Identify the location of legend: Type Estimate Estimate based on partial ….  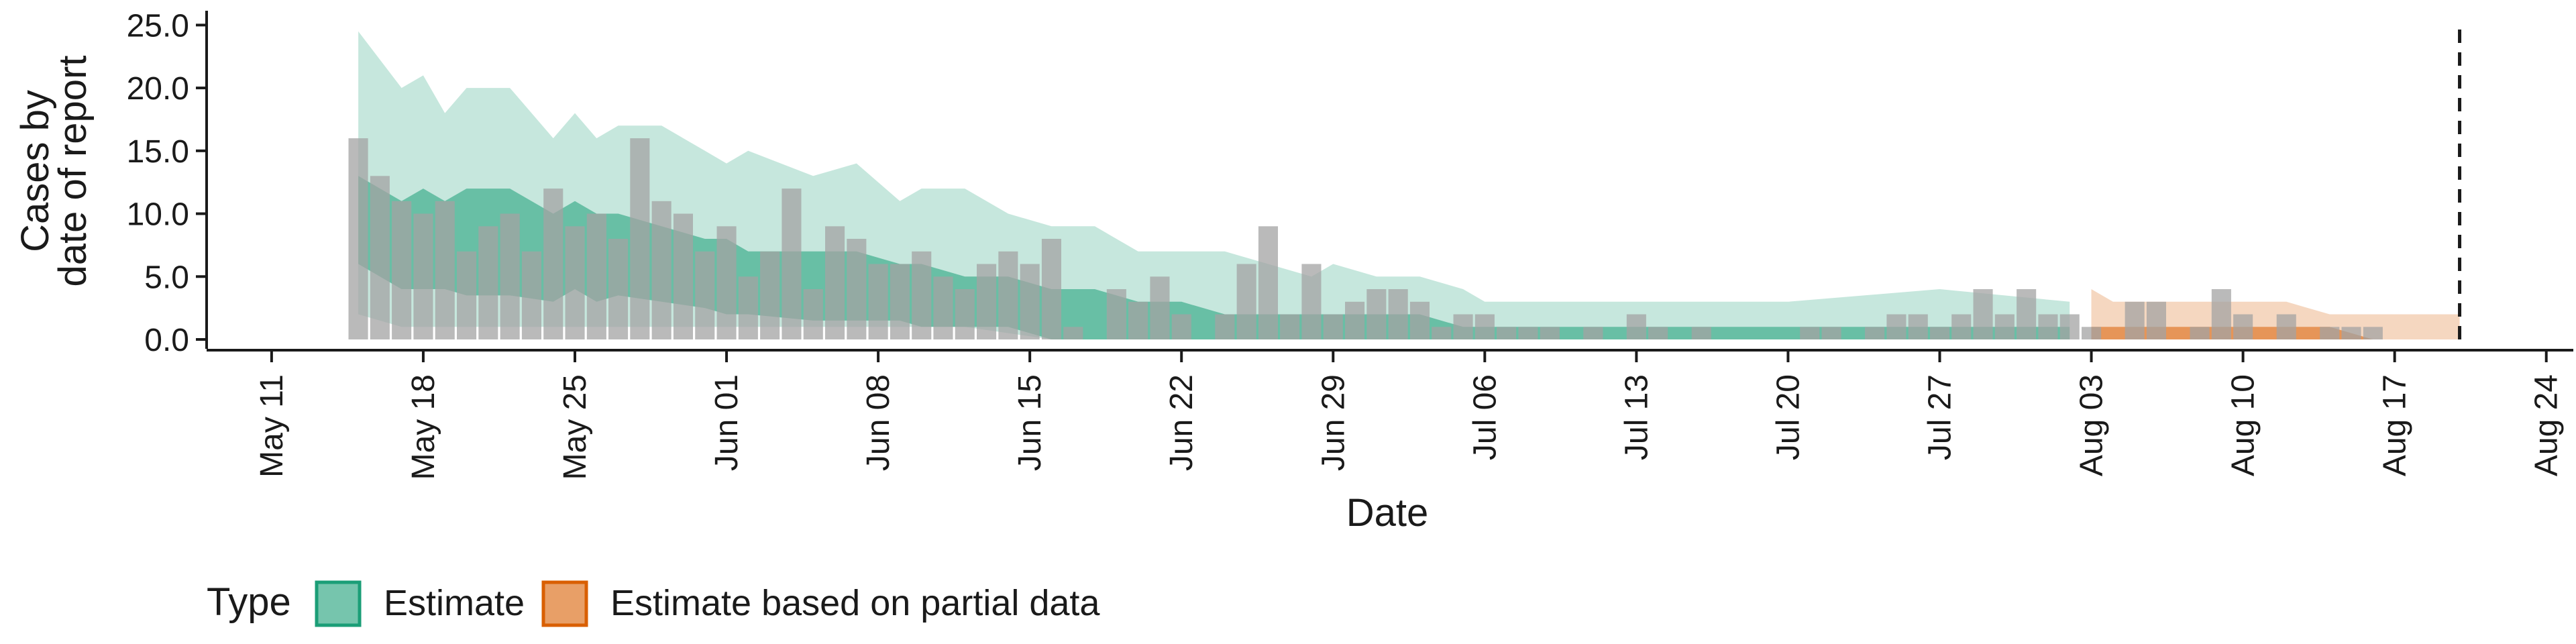
(653, 603).